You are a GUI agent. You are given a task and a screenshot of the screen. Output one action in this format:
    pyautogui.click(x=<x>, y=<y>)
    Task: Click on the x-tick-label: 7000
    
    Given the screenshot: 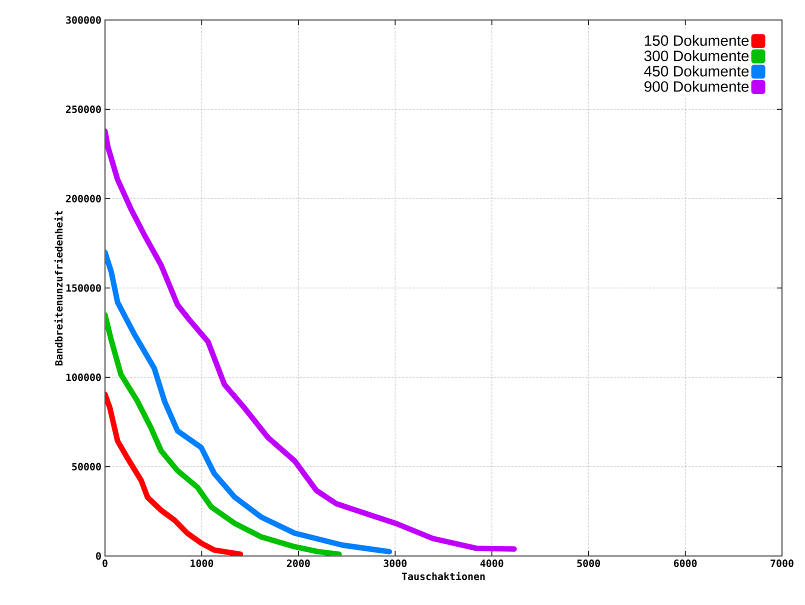 What is the action you would take?
    pyautogui.click(x=782, y=564)
    